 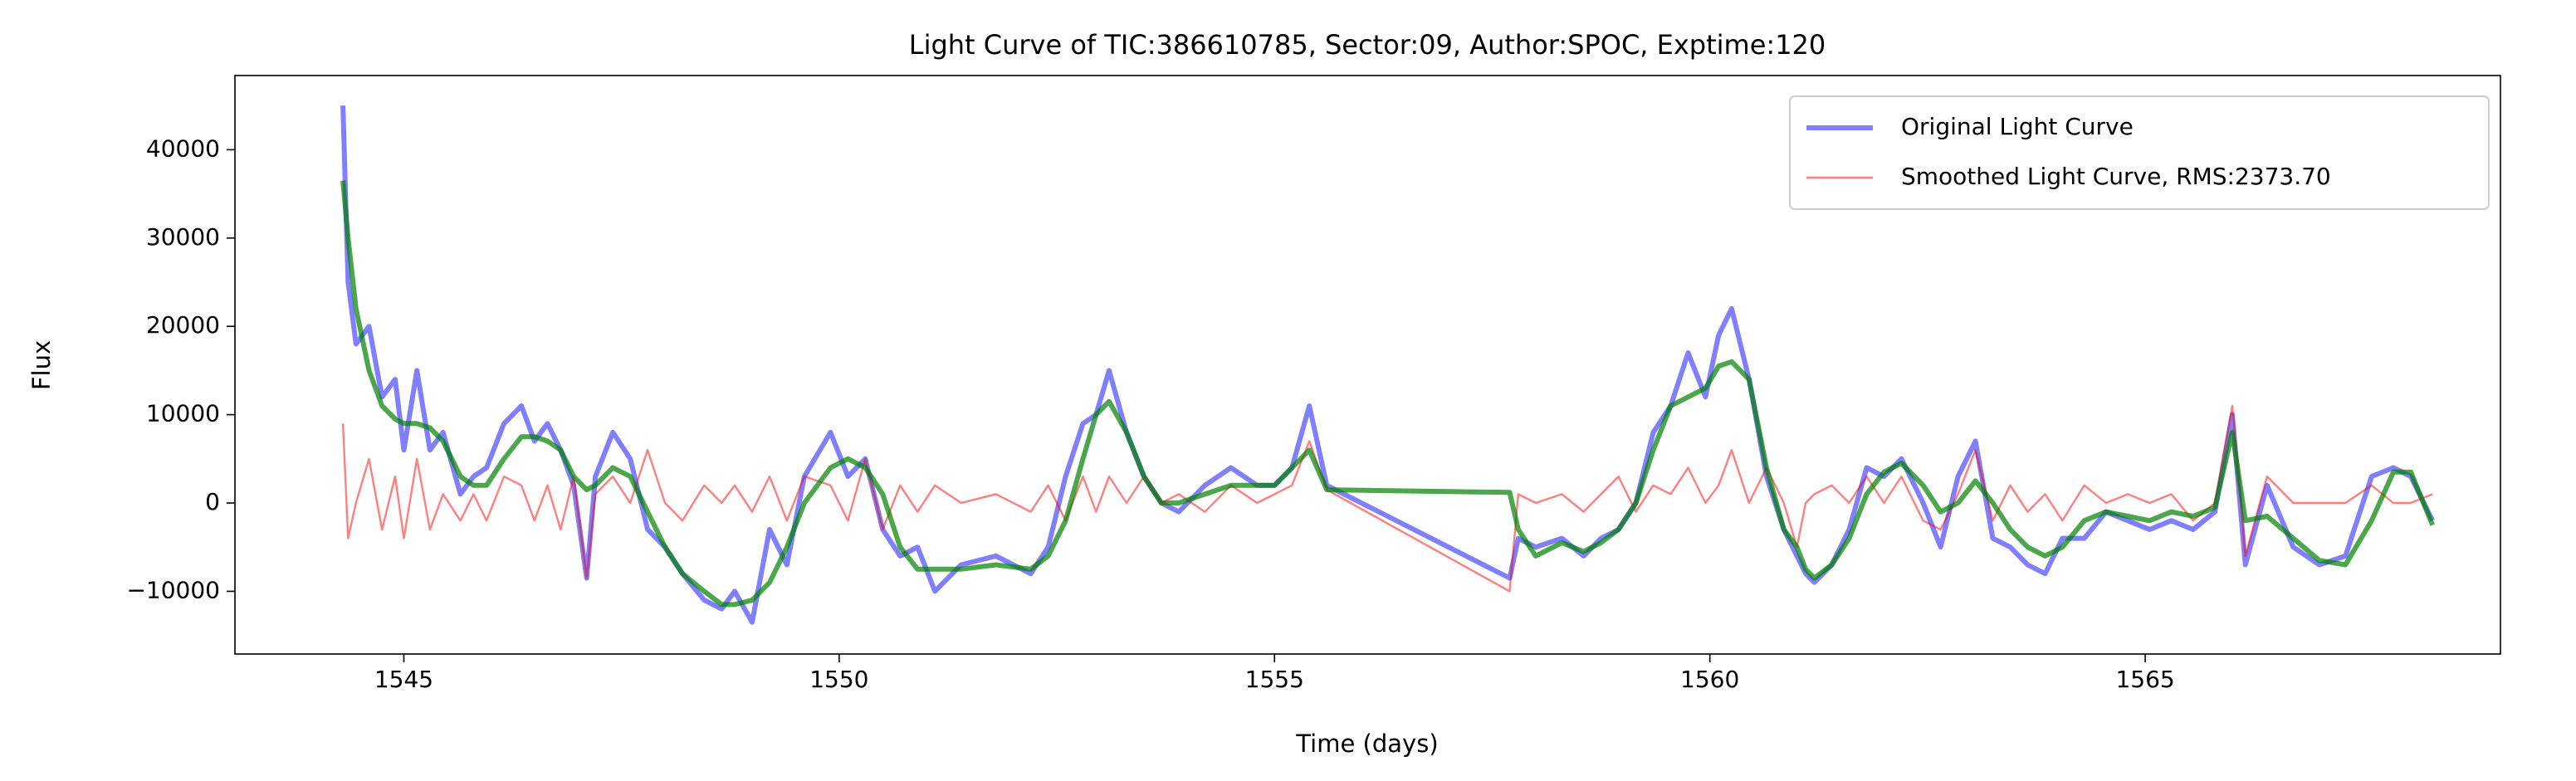 I want to click on x-tick-label: 1545, so click(x=403, y=679).